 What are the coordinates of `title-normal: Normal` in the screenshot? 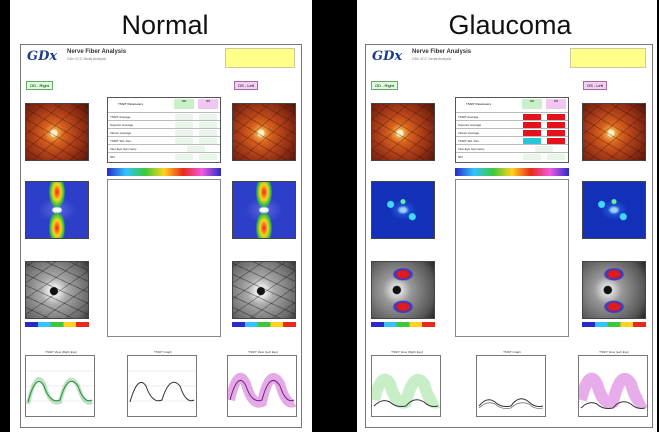 It's located at (165, 25).